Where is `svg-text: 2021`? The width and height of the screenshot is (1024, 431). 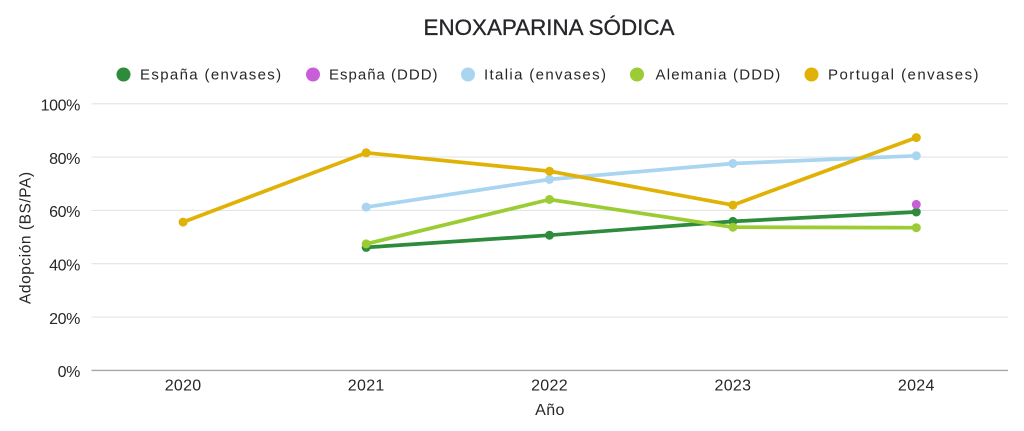 svg-text: 2021 is located at coordinates (366, 386).